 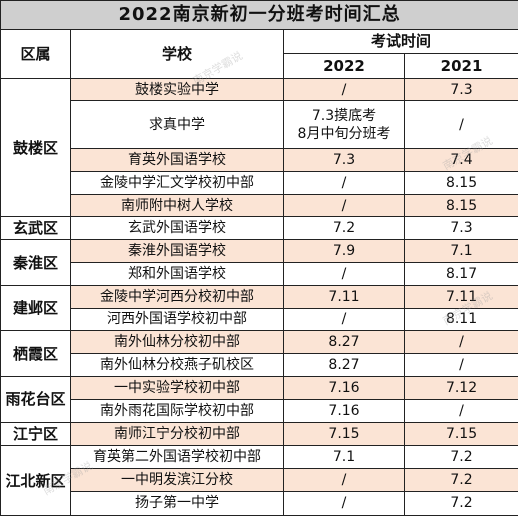 What do you see at coordinates (35, 353) in the screenshot?
I see `district-qixia: 栖霞区` at bounding box center [35, 353].